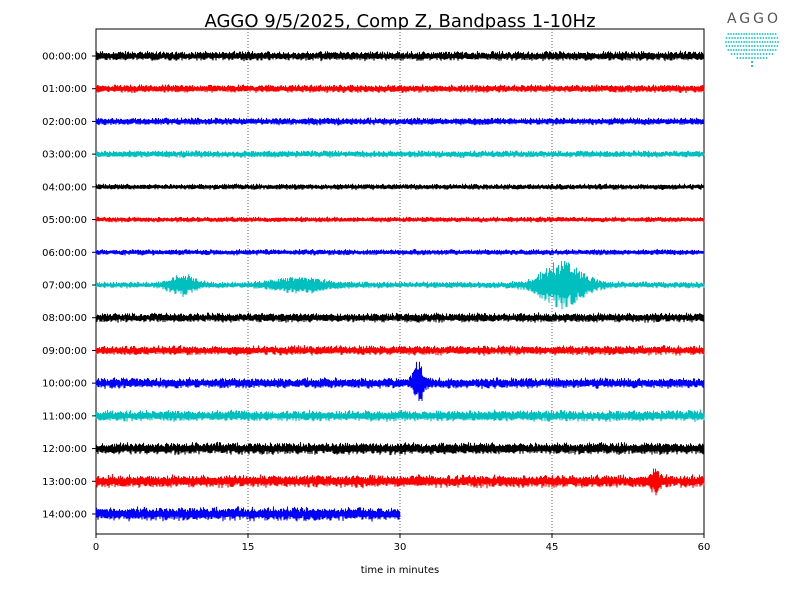 The image size is (800, 600). What do you see at coordinates (64, 515) in the screenshot?
I see `y-tick-label: 14:00:00` at bounding box center [64, 515].